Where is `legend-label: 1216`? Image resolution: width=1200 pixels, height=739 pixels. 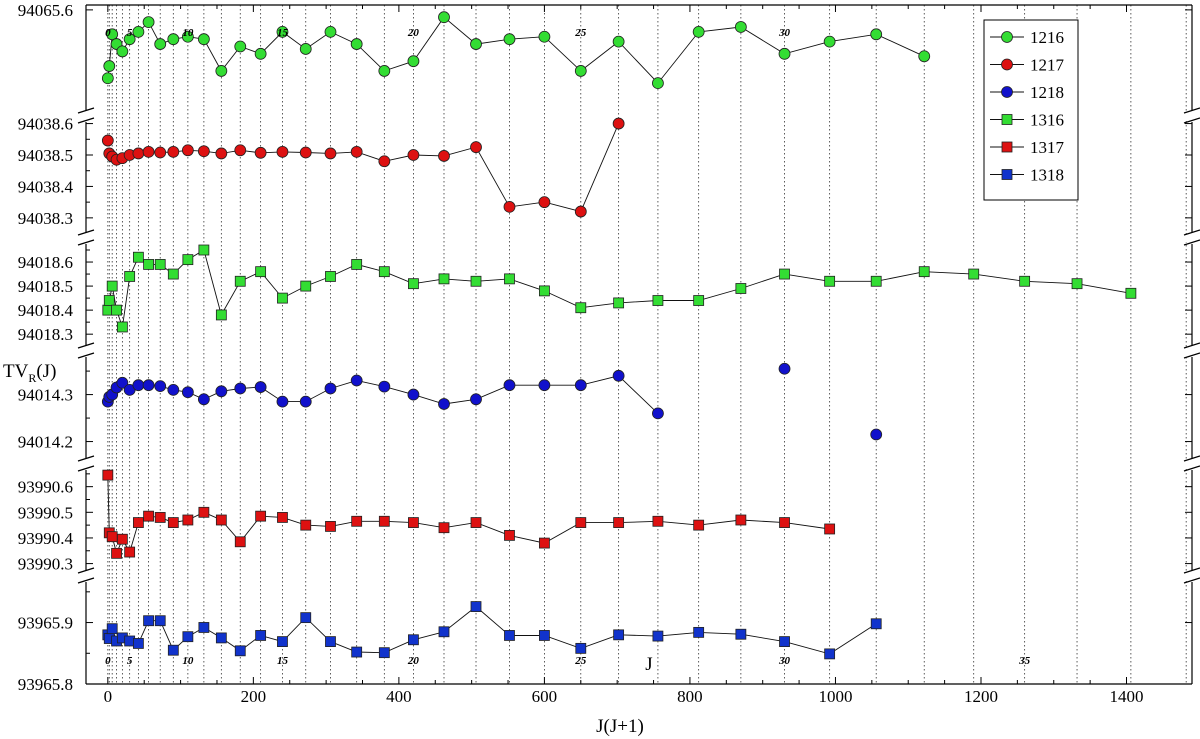
legend-label: 1216 is located at coordinates (1047, 37).